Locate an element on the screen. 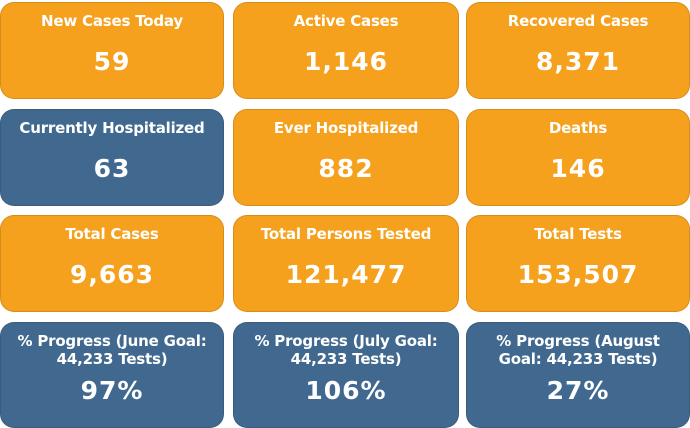 The height and width of the screenshot is (428, 690). card-value: 153,507 is located at coordinates (578, 274).